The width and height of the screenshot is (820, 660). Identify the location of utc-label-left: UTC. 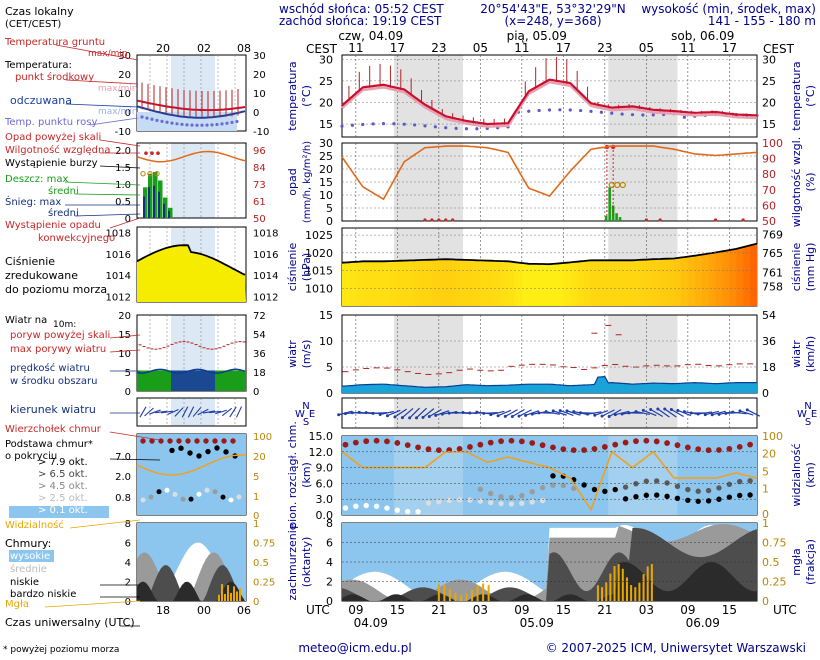
(318, 610).